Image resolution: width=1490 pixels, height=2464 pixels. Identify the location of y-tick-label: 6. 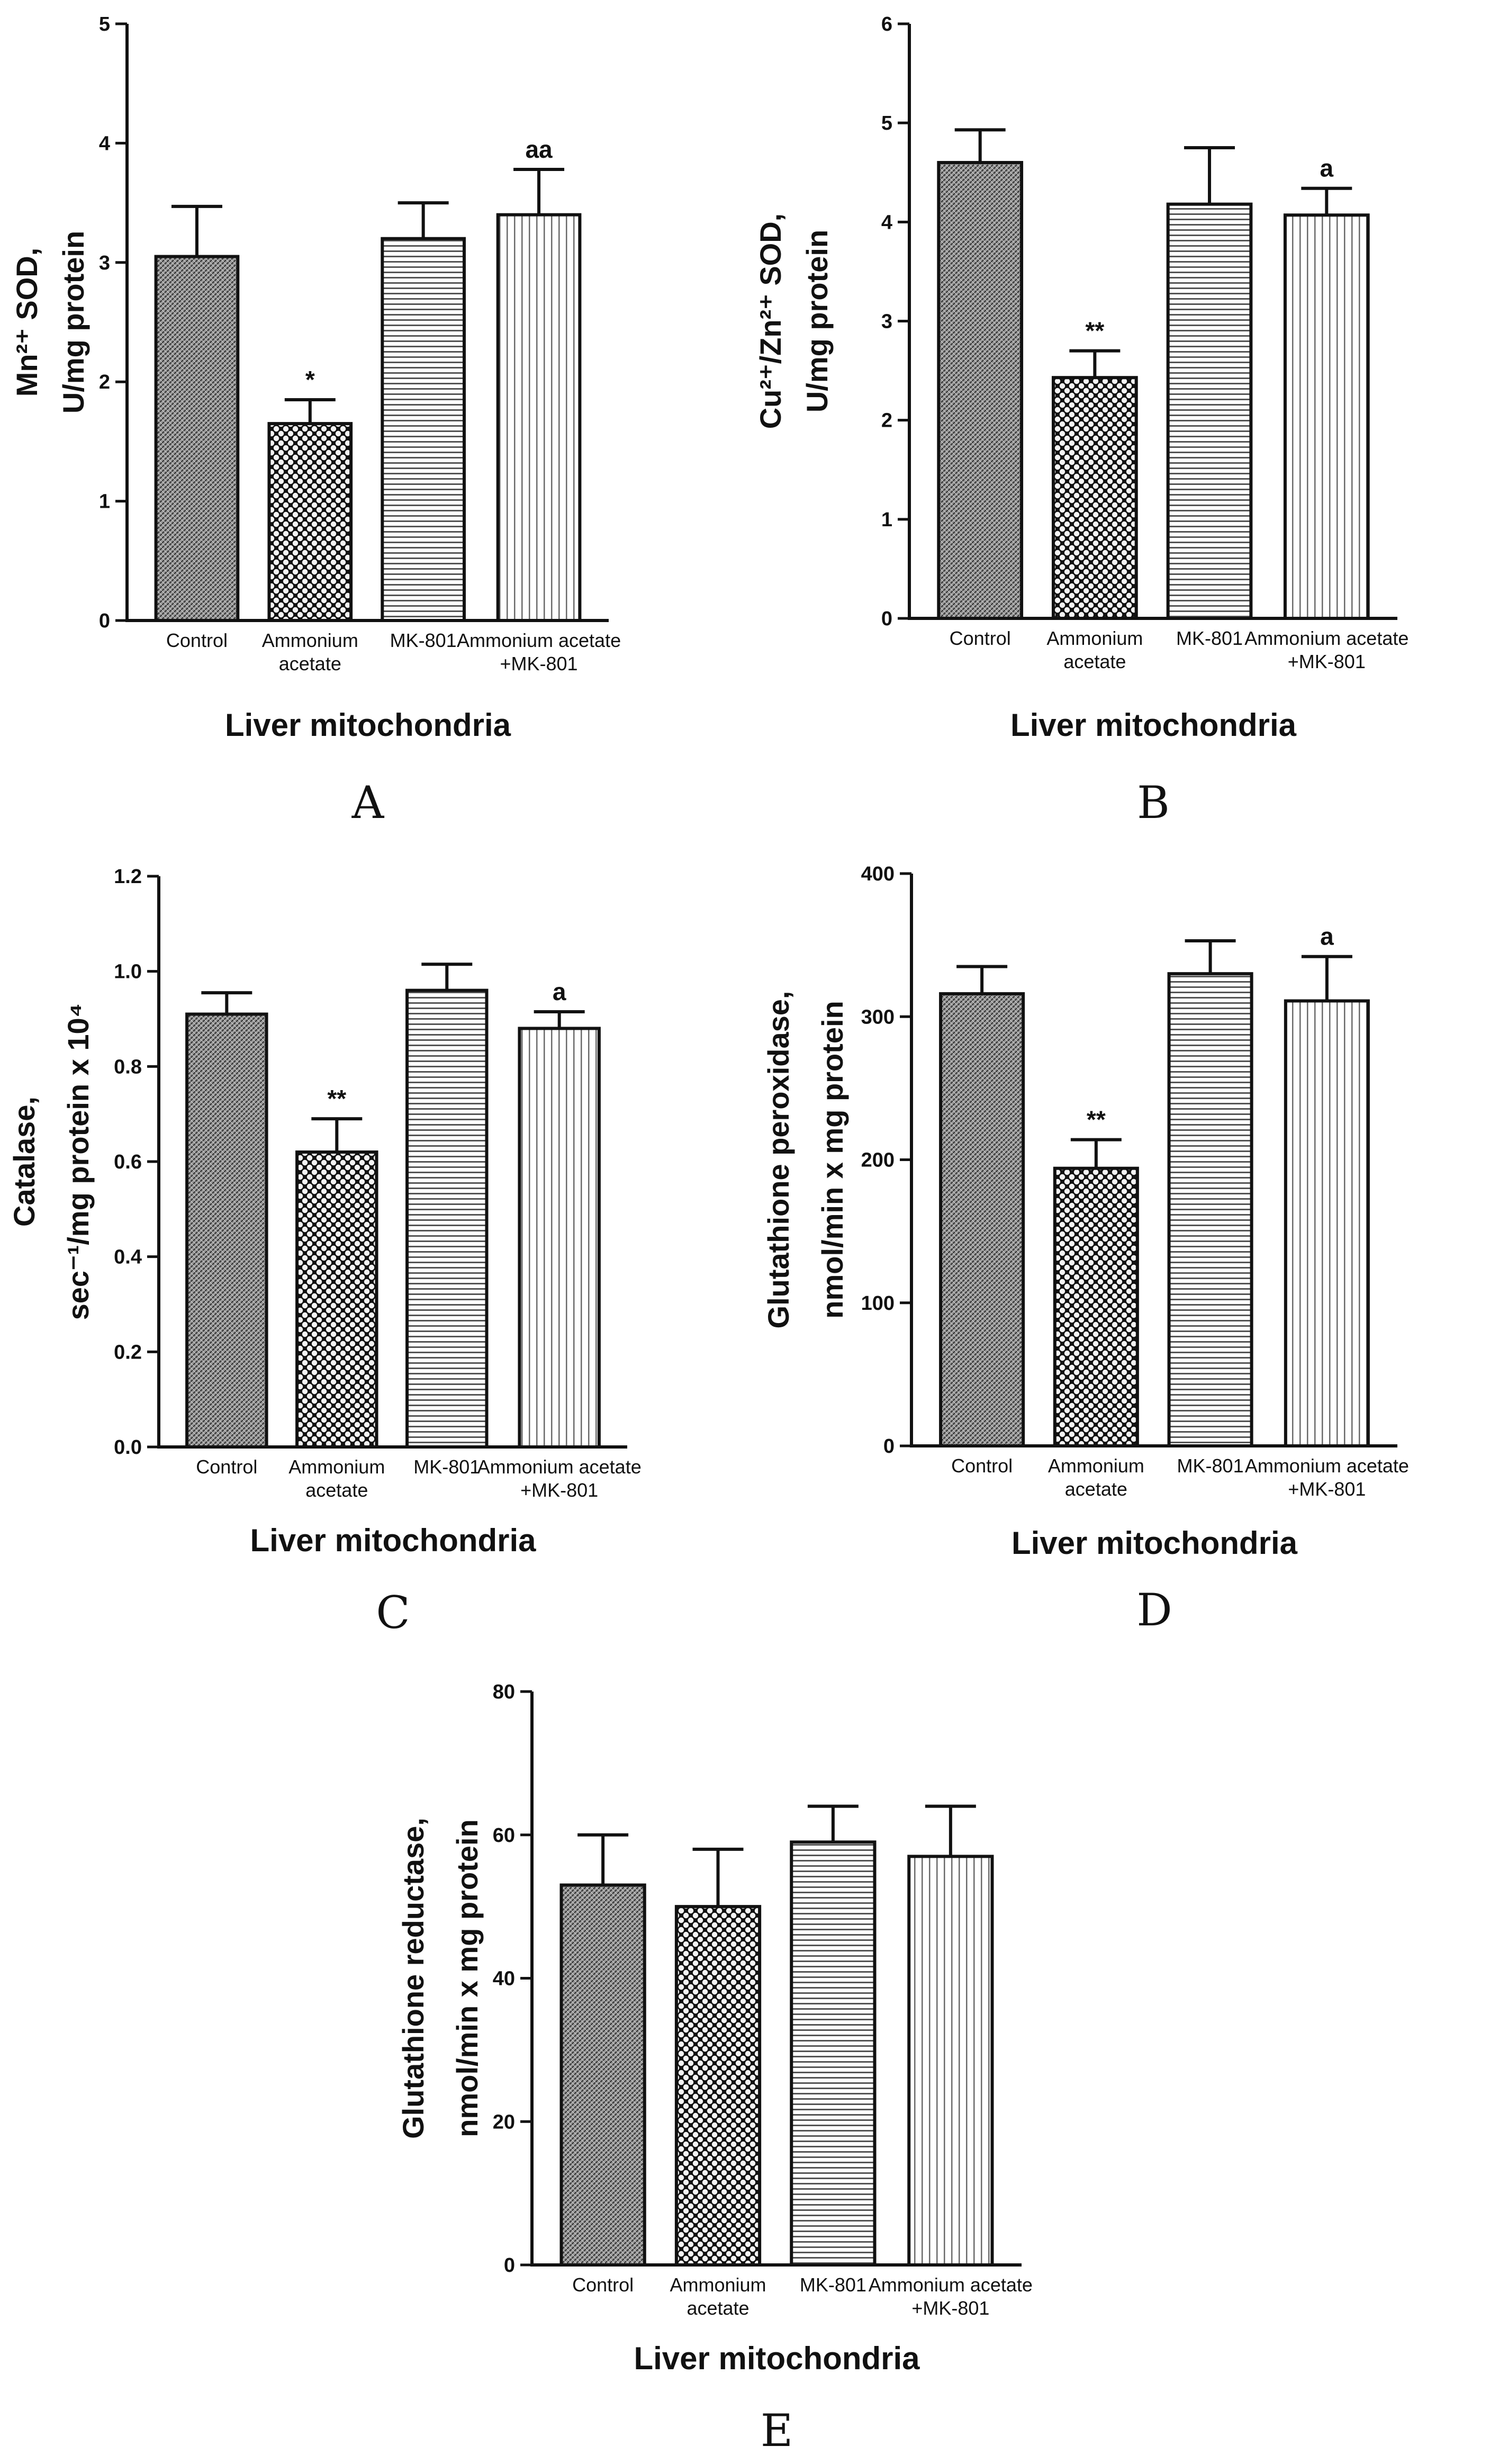
(886, 24).